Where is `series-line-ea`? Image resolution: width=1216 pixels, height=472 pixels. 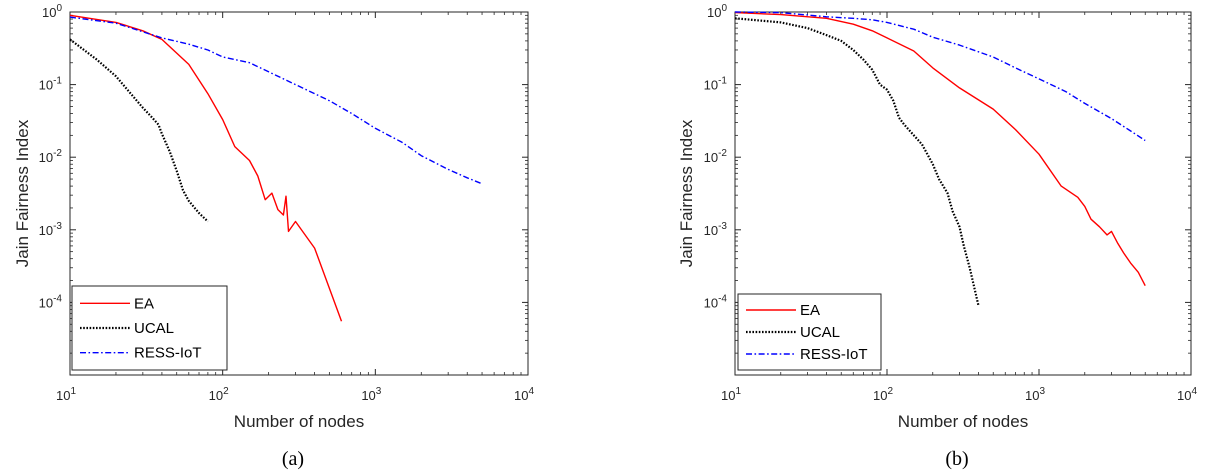
series-line-ea is located at coordinates (206, 168).